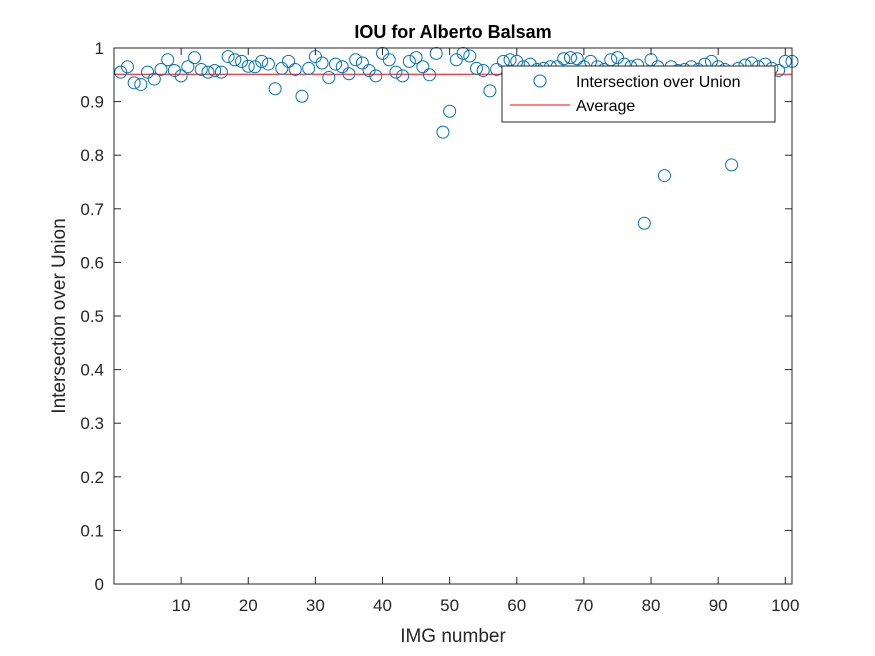 This screenshot has height=656, width=875. I want to click on x-tick-label: 60, so click(516, 605).